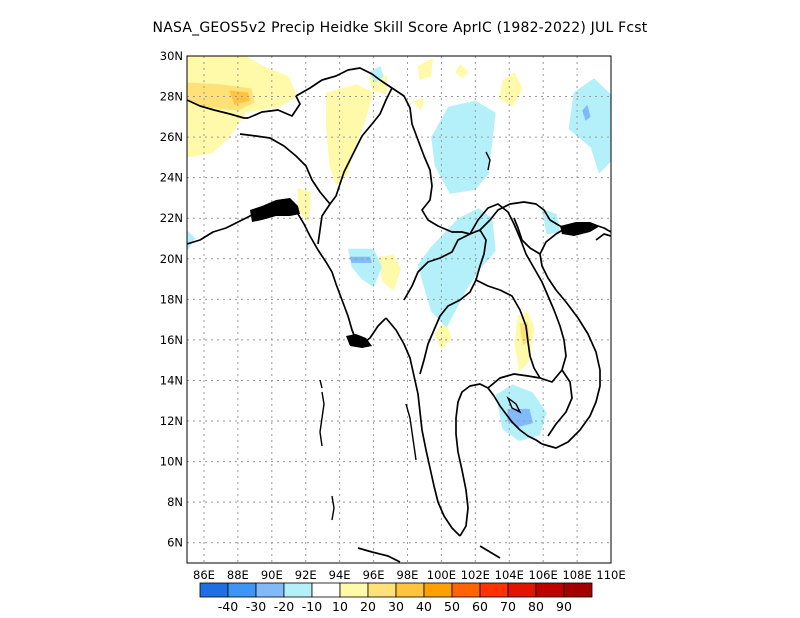  I want to click on lon-tick-label-10: 106E, so click(543, 575).